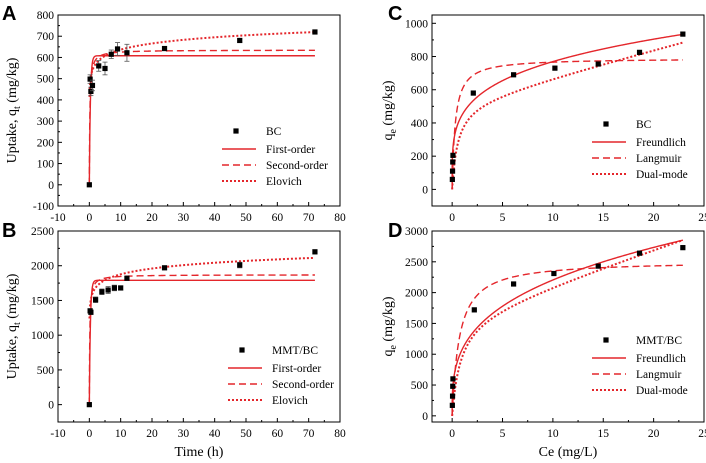  I want to click on panel-letter: D, so click(395, 231).